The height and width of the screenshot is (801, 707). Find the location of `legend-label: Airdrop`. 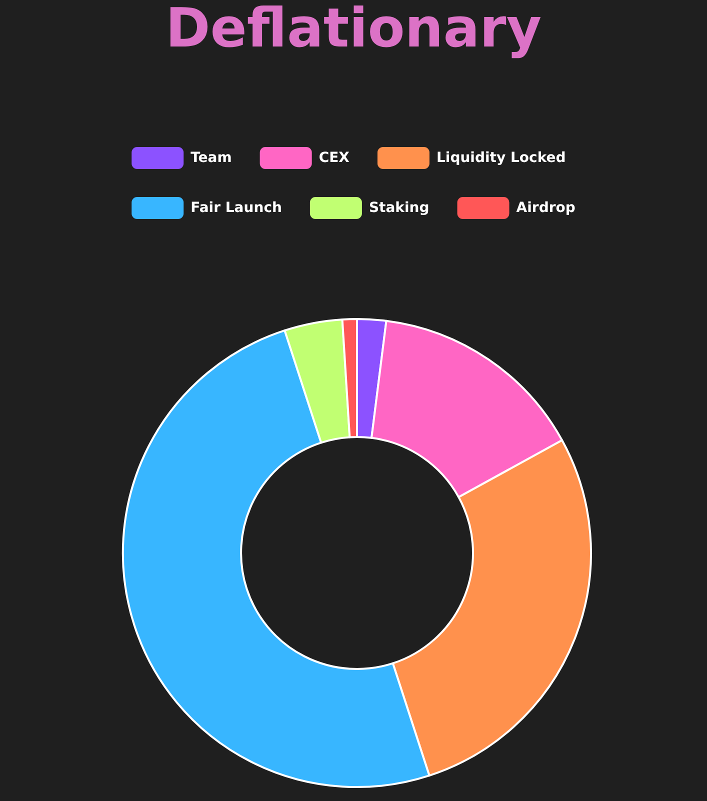

legend-label: Airdrop is located at coordinates (546, 208).